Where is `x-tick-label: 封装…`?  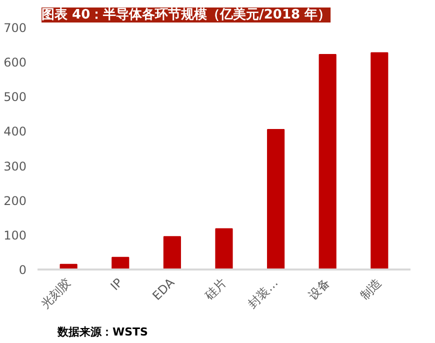
x-tick-label: 封装… is located at coordinates (263, 293).